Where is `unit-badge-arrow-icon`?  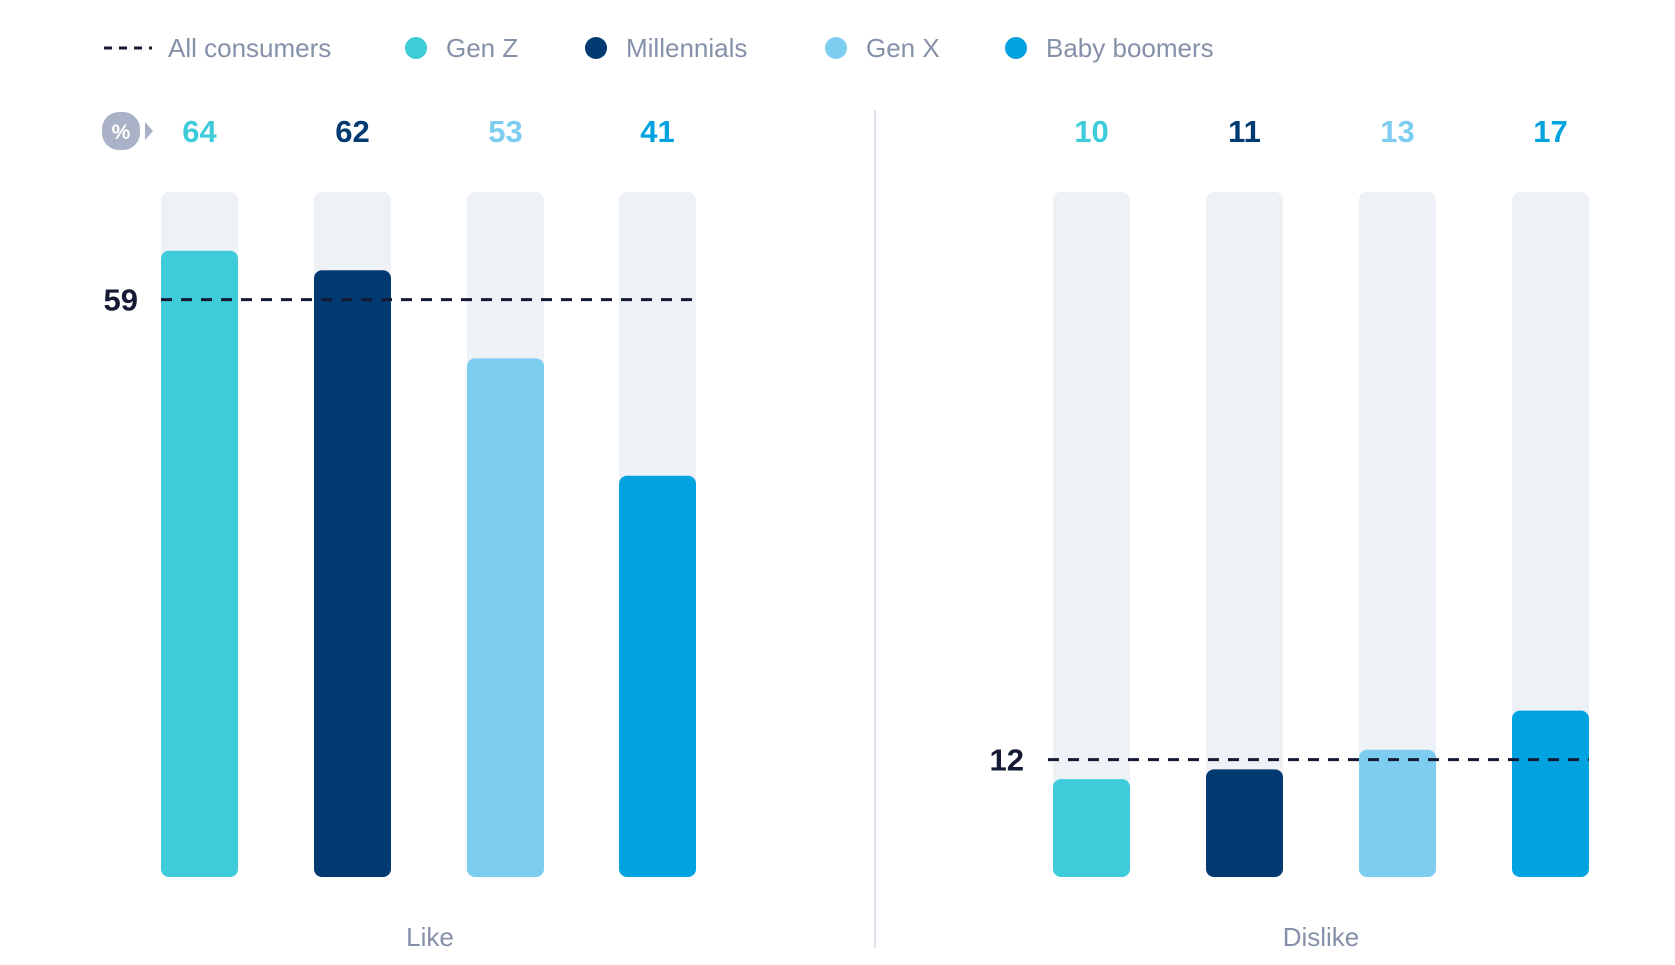
unit-badge-arrow-icon is located at coordinates (149, 131).